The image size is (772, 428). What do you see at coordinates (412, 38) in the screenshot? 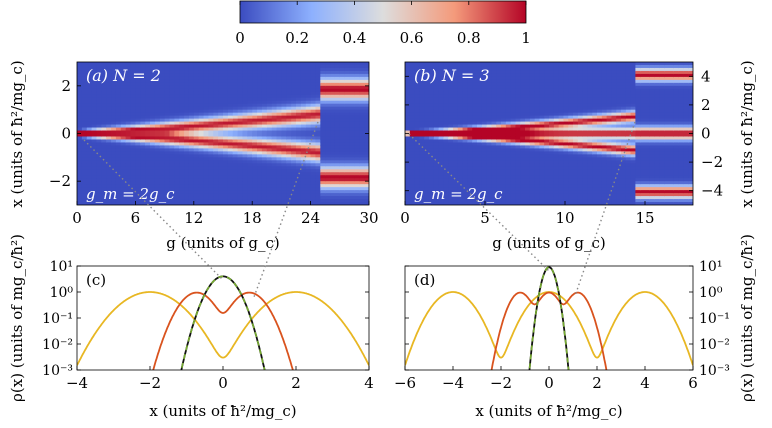
I see `colorbar-tick-label: 0.6` at bounding box center [412, 38].